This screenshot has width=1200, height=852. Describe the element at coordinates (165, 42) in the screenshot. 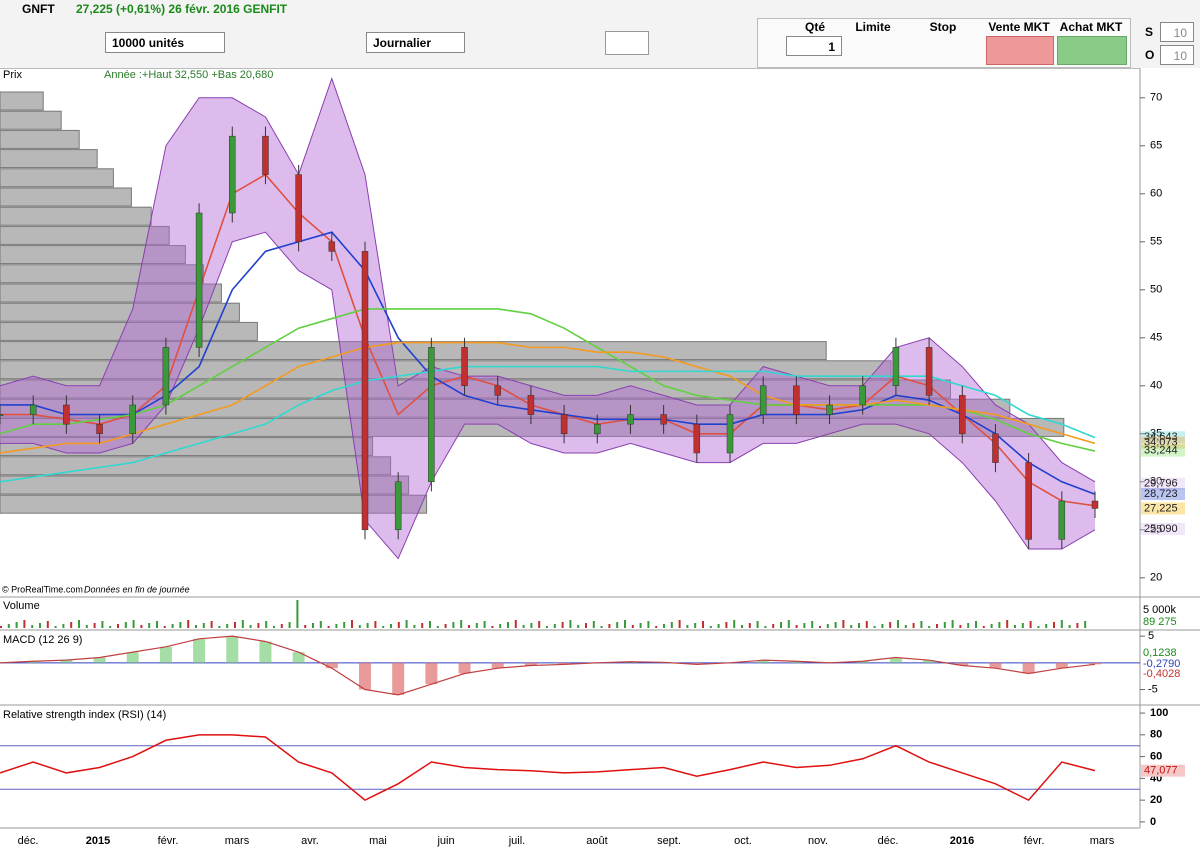

I see `size-select: 10000 unités` at that location.